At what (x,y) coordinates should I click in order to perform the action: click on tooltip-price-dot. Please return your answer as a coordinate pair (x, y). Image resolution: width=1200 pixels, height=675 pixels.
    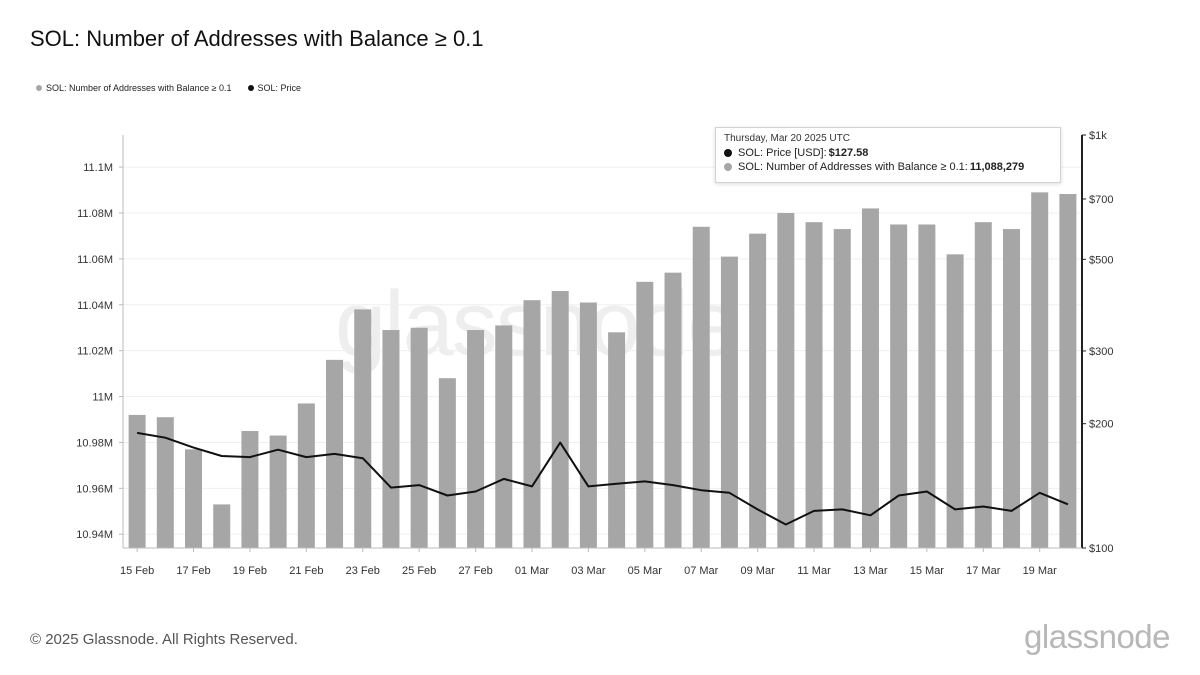
    Looking at the image, I should click on (728, 153).